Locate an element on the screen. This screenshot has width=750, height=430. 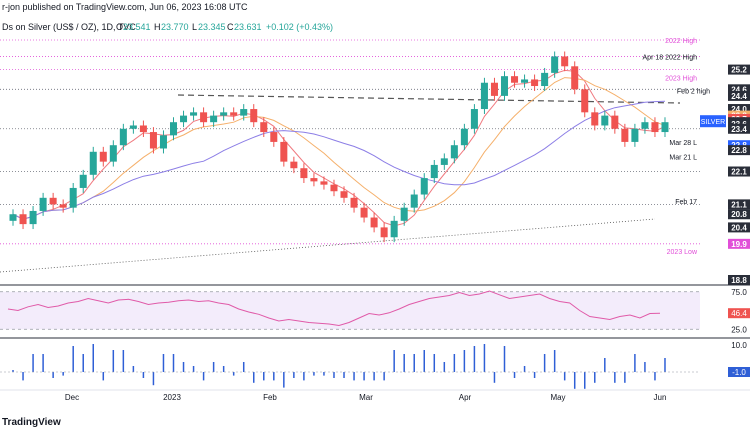
time-axis-label: Feb is located at coordinates (270, 397).